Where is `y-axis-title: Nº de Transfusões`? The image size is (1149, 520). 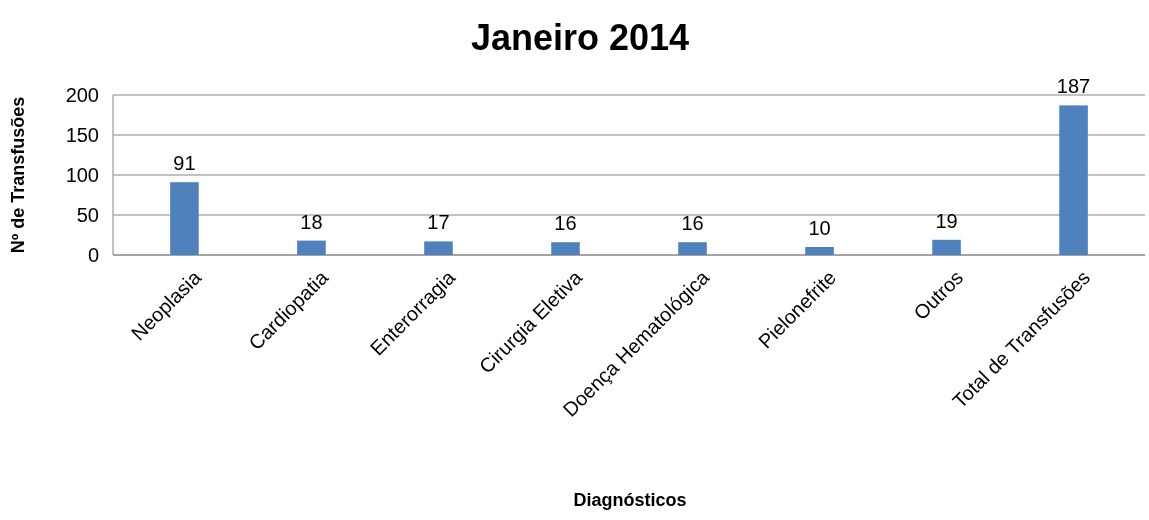
y-axis-title: Nº de Transfusões is located at coordinates (18, 175).